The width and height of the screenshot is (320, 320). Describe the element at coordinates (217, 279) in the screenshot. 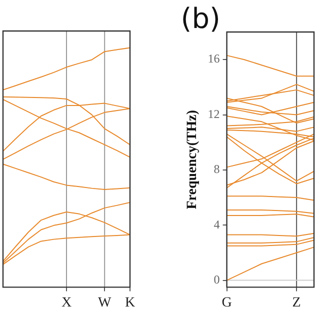

I see `y-tick-label: 0` at that location.